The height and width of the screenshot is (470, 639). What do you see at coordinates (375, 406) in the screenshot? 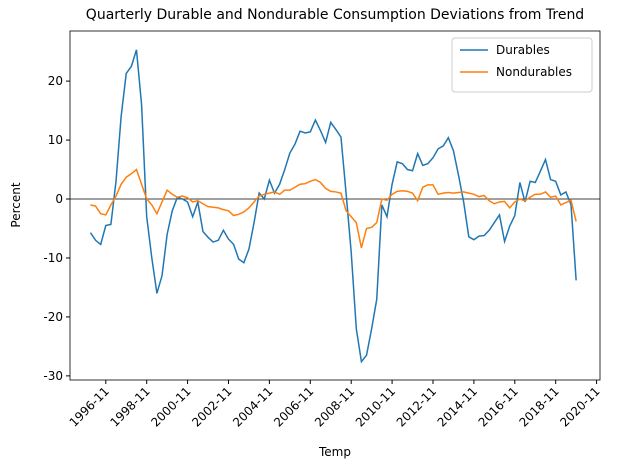
I see `x-tick-label: 2010-11` at bounding box center [375, 406].